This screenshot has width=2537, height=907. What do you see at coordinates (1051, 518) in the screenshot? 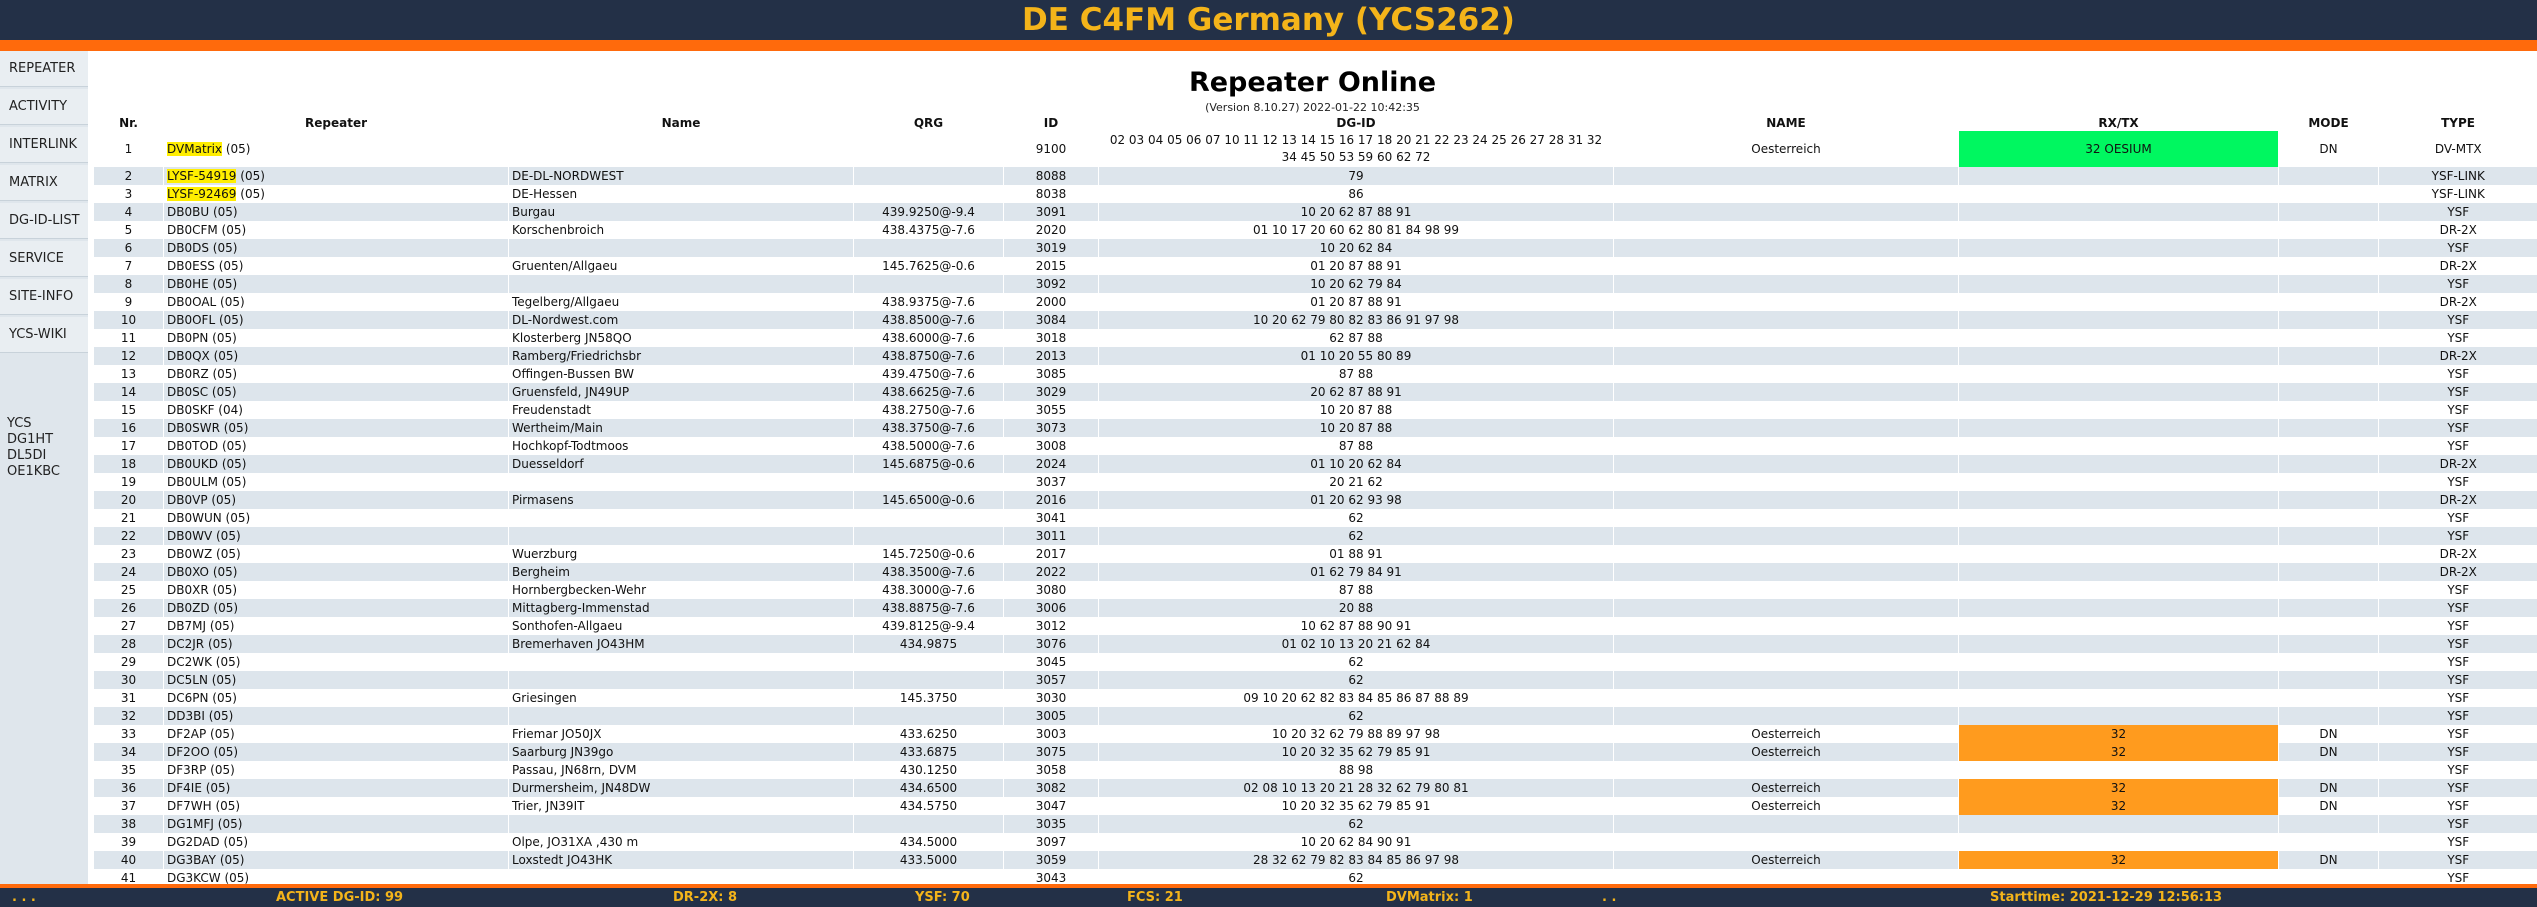
I see `cell-id: 3041` at bounding box center [1051, 518].